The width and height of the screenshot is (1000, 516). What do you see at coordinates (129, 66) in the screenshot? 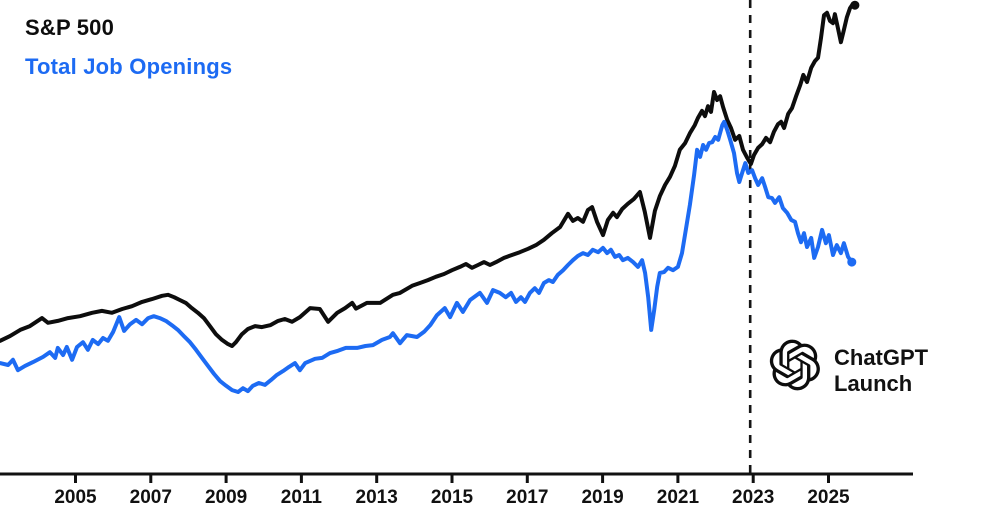
I see `legend-jobs-label: Total Job Openings` at bounding box center [129, 66].